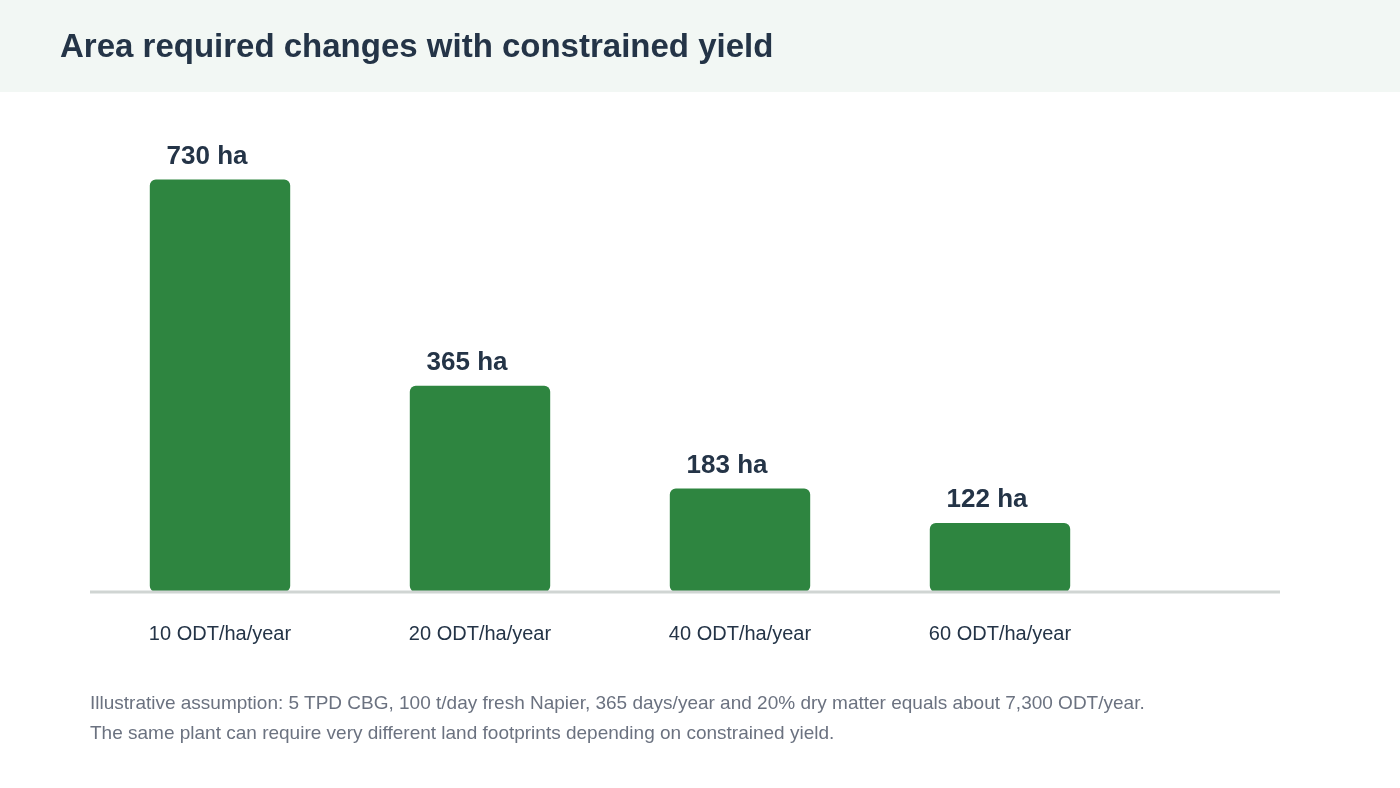  Describe the element at coordinates (220, 632) in the screenshot. I see `x-tick-label: 10 ODT/ha/year` at that location.